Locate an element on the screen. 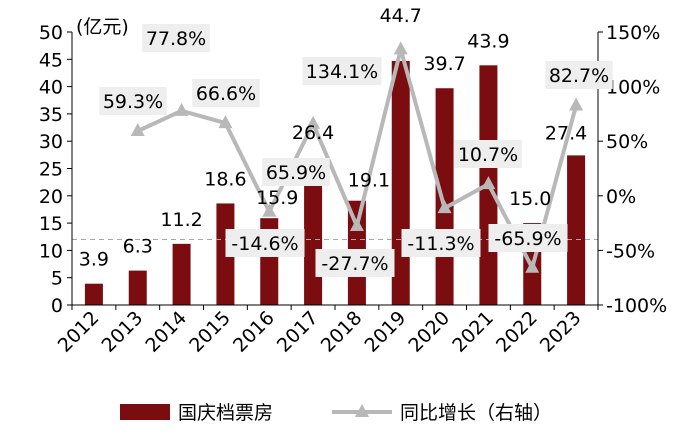 The height and width of the screenshot is (440, 700). growth-point-2022 is located at coordinates (532, 266).